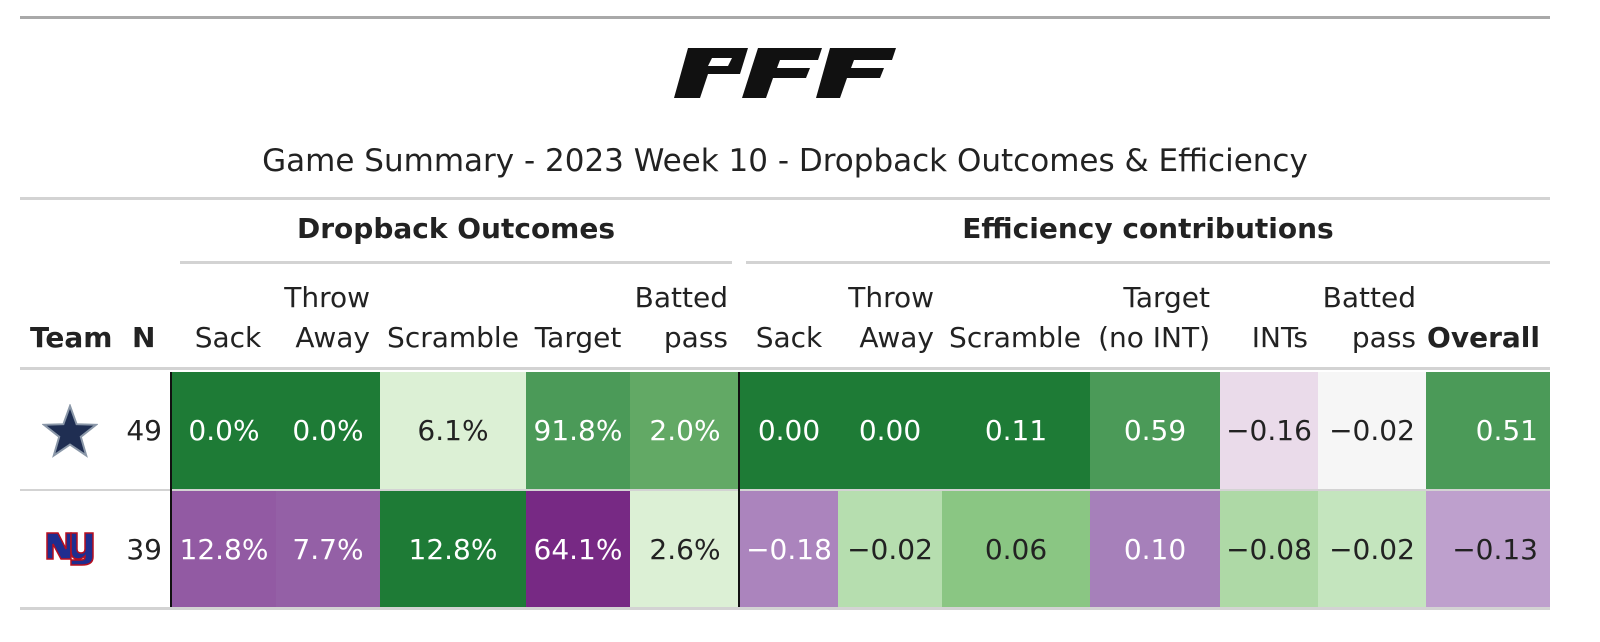 This screenshot has width=1600, height=642. I want to click on title-rule, so click(785, 198).